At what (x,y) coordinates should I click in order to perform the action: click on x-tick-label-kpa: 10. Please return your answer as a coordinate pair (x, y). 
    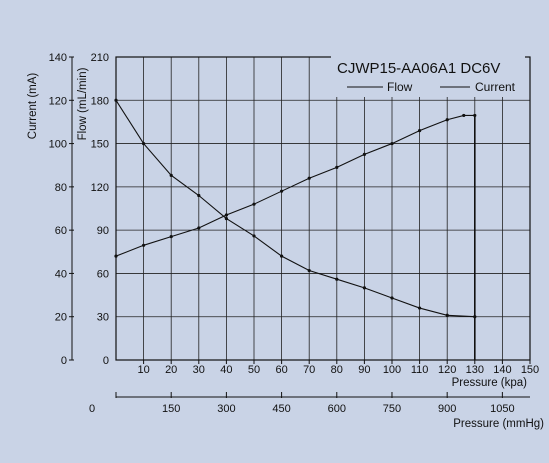
    Looking at the image, I should click on (143, 370).